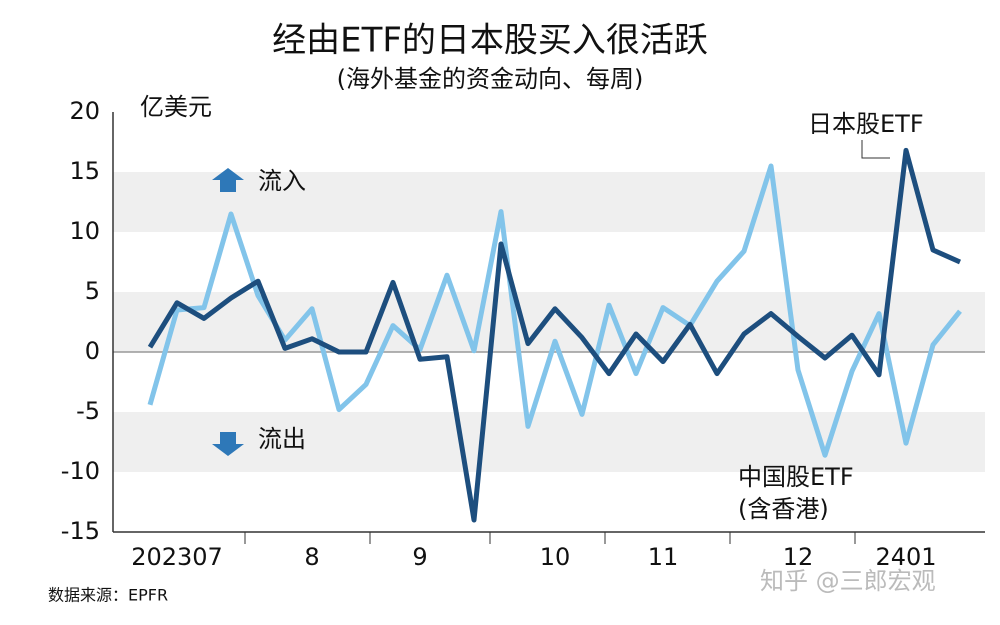 This screenshot has height=625, width=1000. I want to click on chart-title: 经由ETF的日本股买入很活跃, so click(490, 41).